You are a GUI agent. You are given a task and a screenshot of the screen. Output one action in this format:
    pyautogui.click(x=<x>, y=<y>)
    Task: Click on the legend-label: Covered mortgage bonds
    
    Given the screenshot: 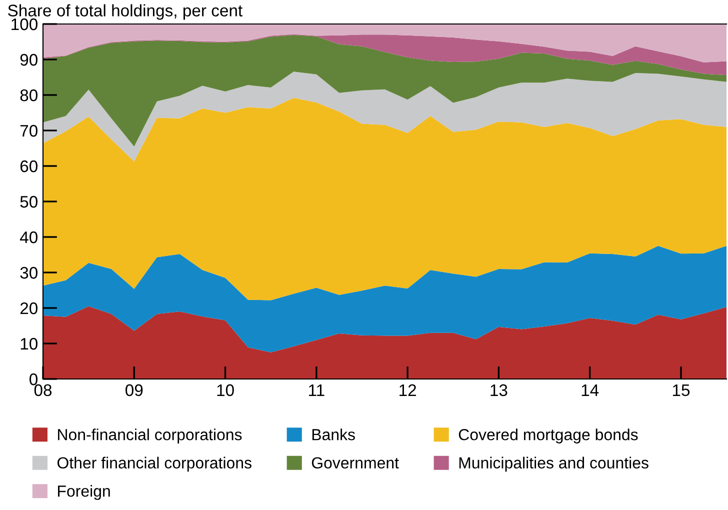 What is the action you would take?
    pyautogui.click(x=548, y=436)
    